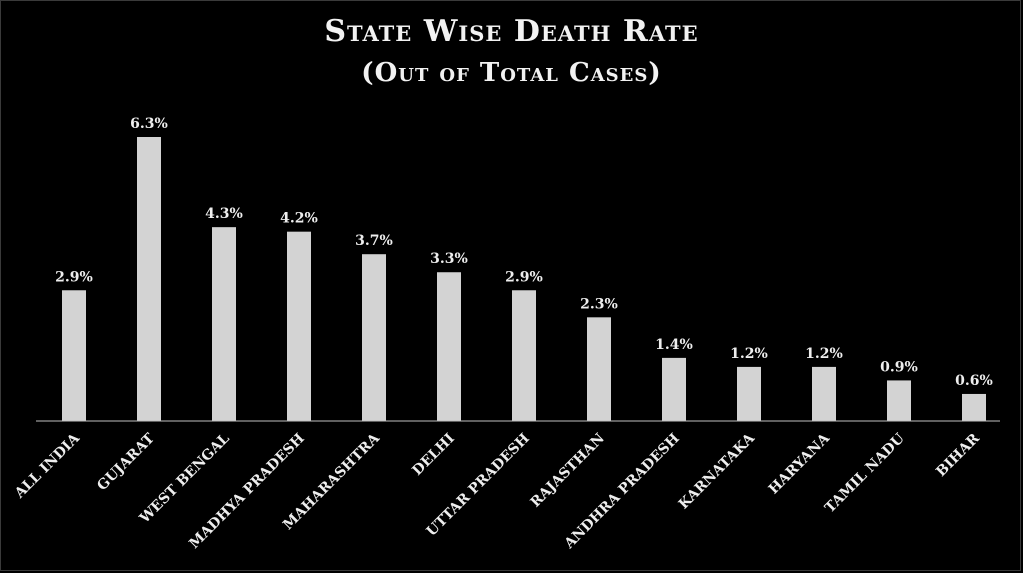 Image resolution: width=1023 pixels, height=573 pixels. Describe the element at coordinates (899, 400) in the screenshot. I see `bar-tamil-nadu` at that location.